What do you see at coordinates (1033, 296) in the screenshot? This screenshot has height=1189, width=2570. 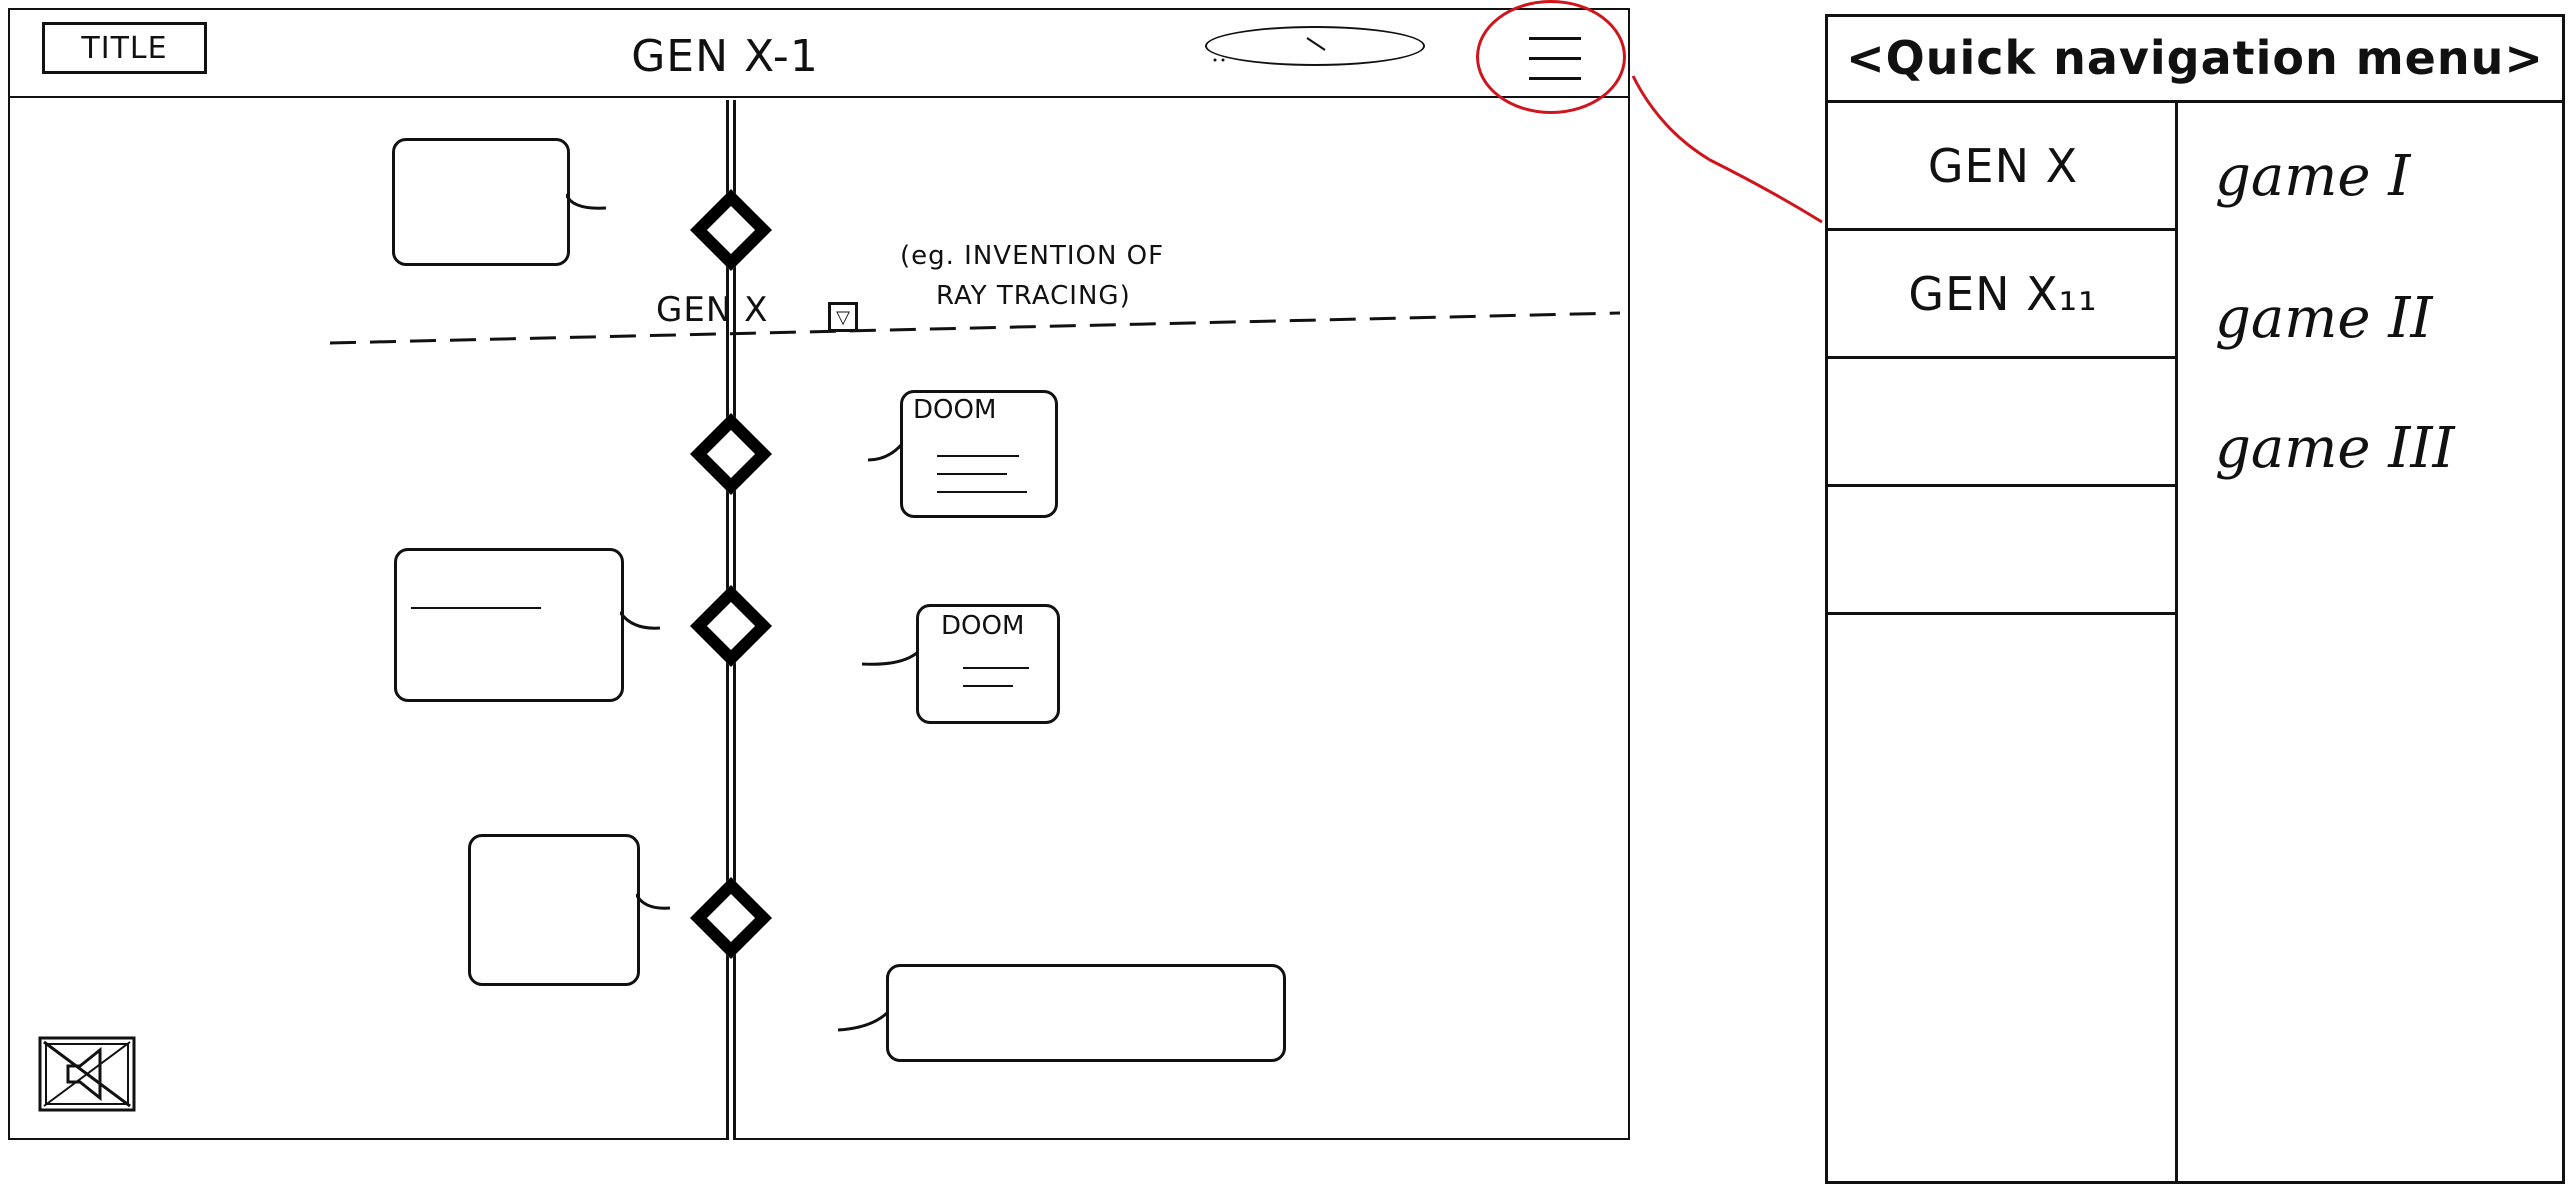 I see `era-note-line-2: RAY TRACING)` at bounding box center [1033, 296].